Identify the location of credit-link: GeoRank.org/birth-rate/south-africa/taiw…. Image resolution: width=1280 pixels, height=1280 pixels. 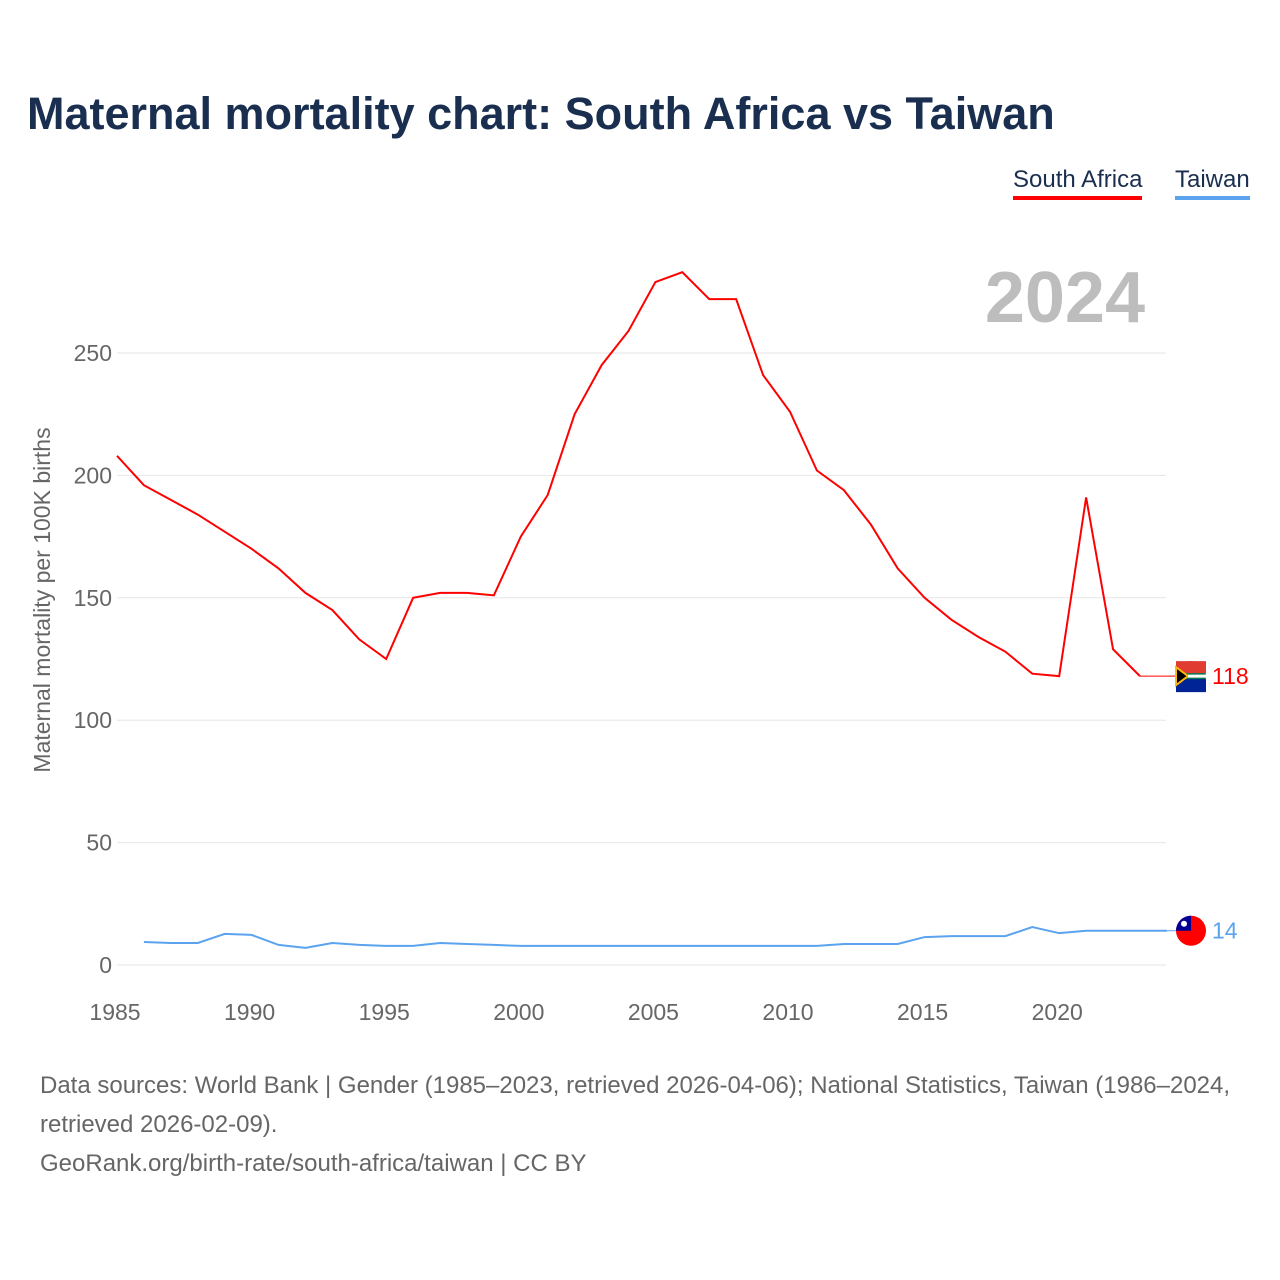
(313, 1163).